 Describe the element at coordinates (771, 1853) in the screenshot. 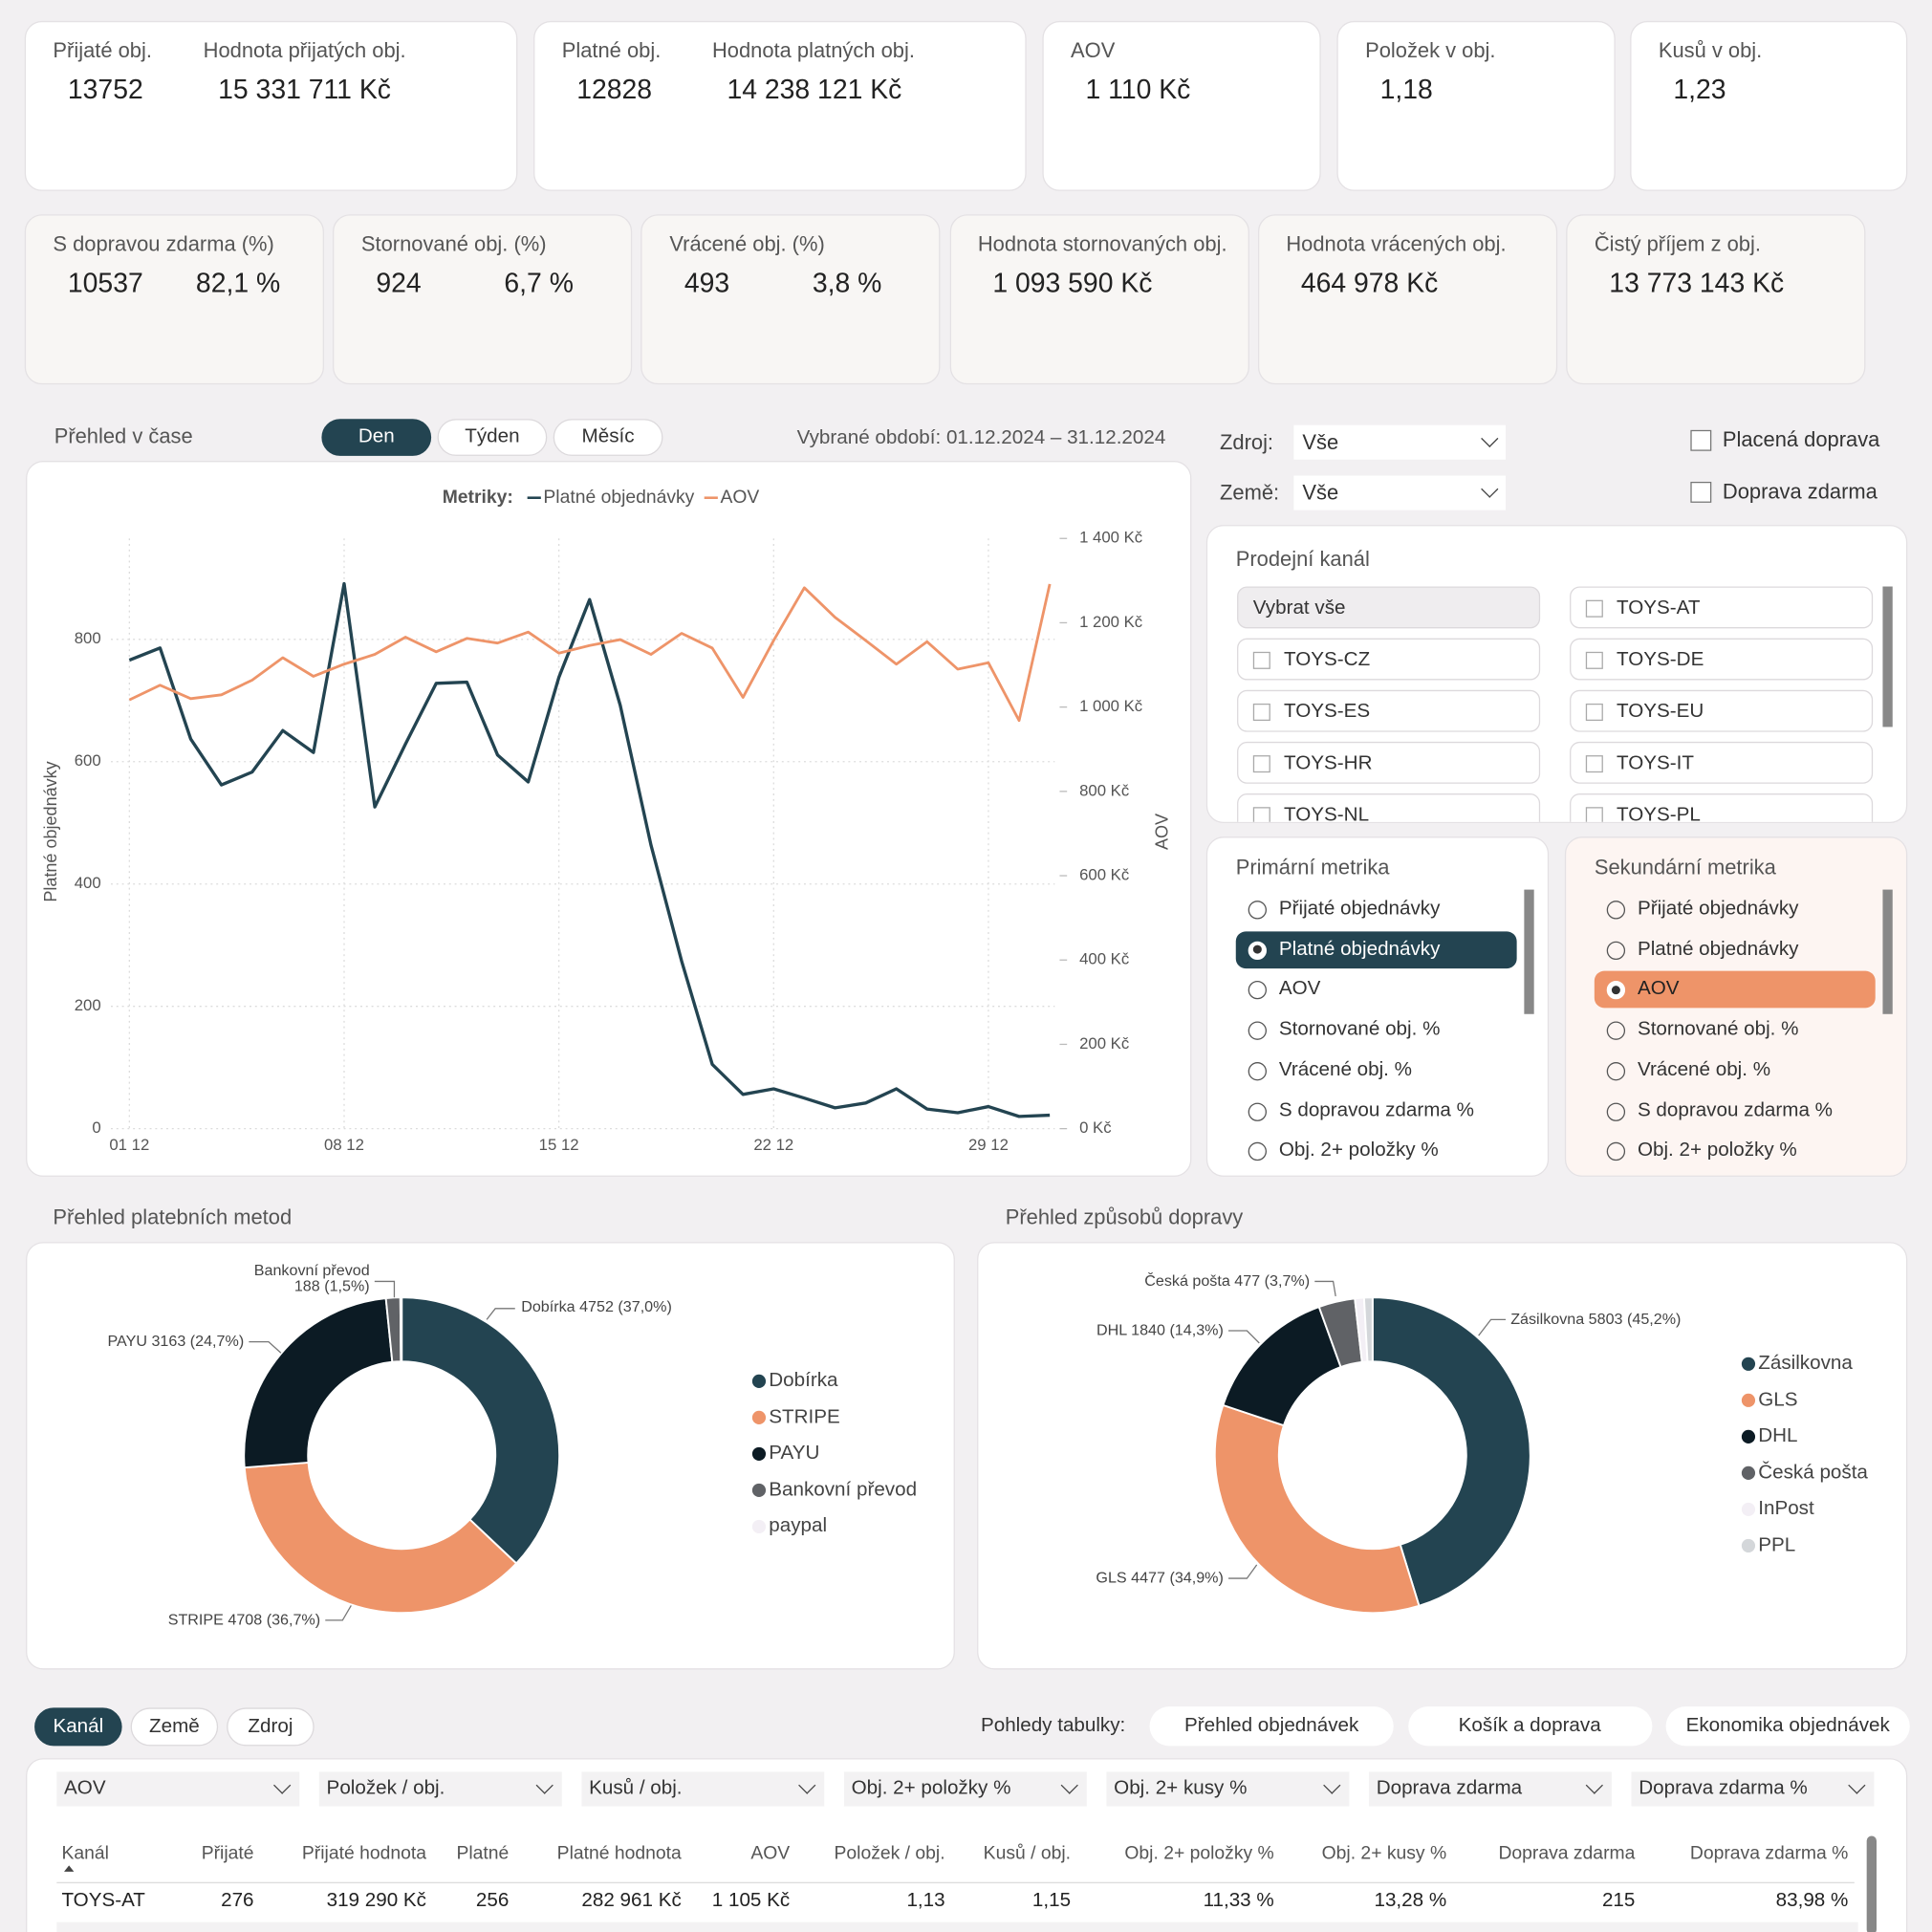

I see `column-header: AOV` at that location.